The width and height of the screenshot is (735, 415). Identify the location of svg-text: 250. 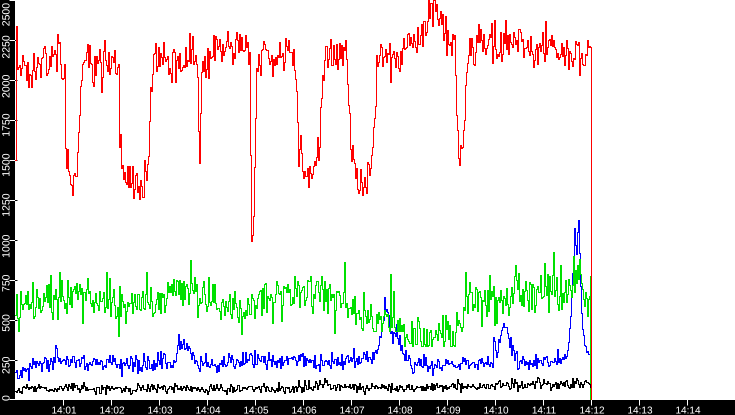
(6, 365).